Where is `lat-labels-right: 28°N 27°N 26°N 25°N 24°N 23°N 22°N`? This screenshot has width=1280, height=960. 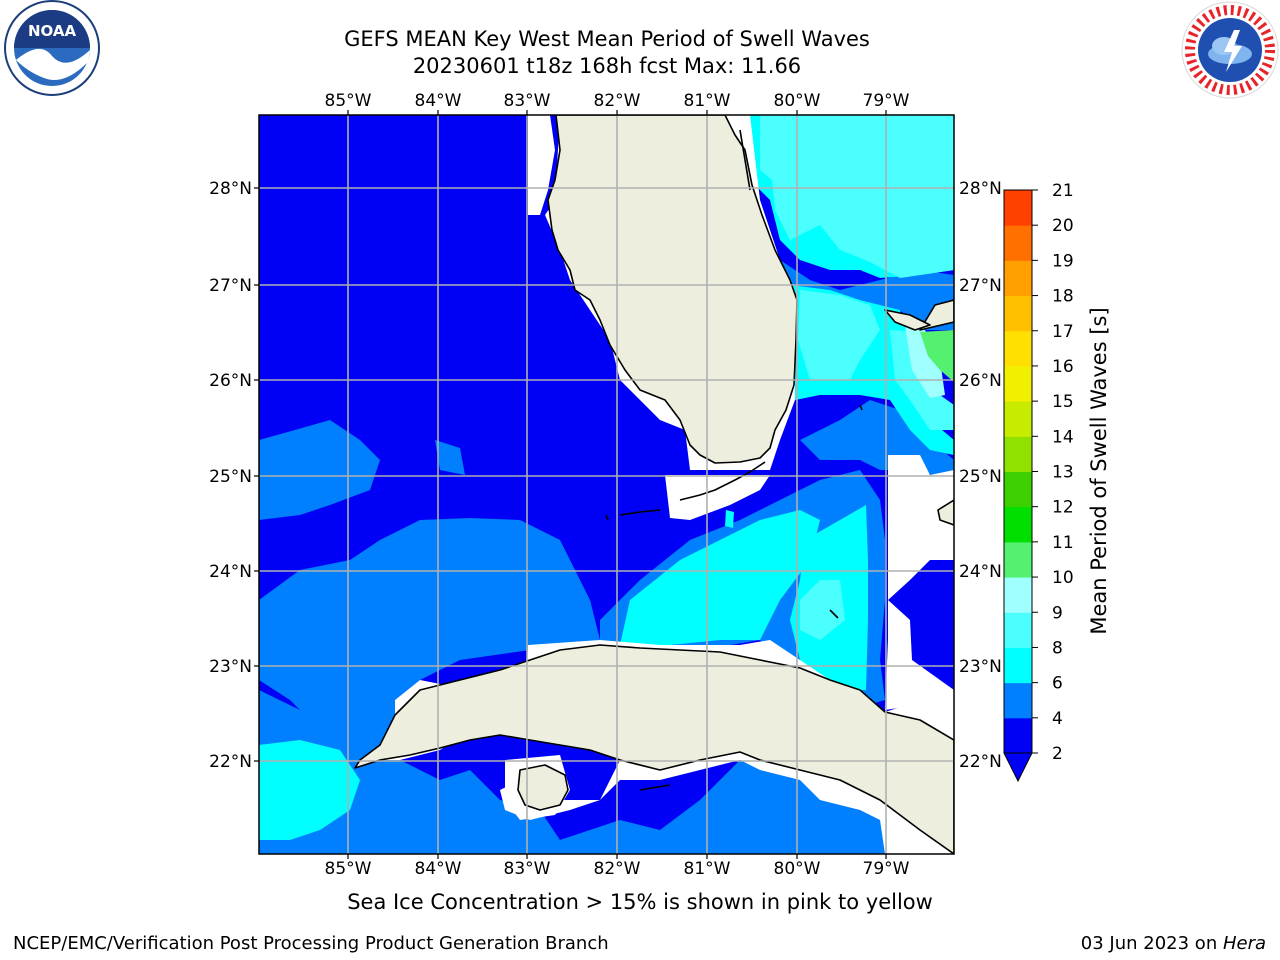 lat-labels-right: 28°N 27°N 26°N 25°N 24°N 23°N 22°N is located at coordinates (980, 475).